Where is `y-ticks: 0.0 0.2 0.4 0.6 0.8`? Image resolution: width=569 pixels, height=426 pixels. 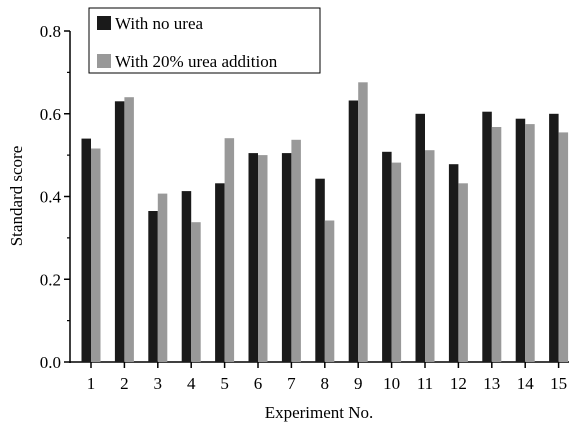
y-ticks: 0.0 0.2 0.4 0.6 0.8 is located at coordinates (55, 197).